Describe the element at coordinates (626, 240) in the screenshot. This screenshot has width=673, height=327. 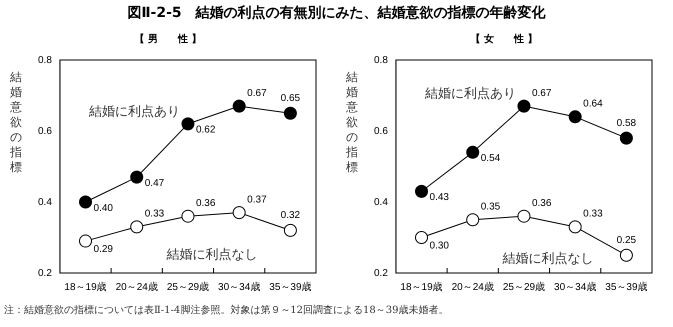
I see `data-label: 0.25` at that location.